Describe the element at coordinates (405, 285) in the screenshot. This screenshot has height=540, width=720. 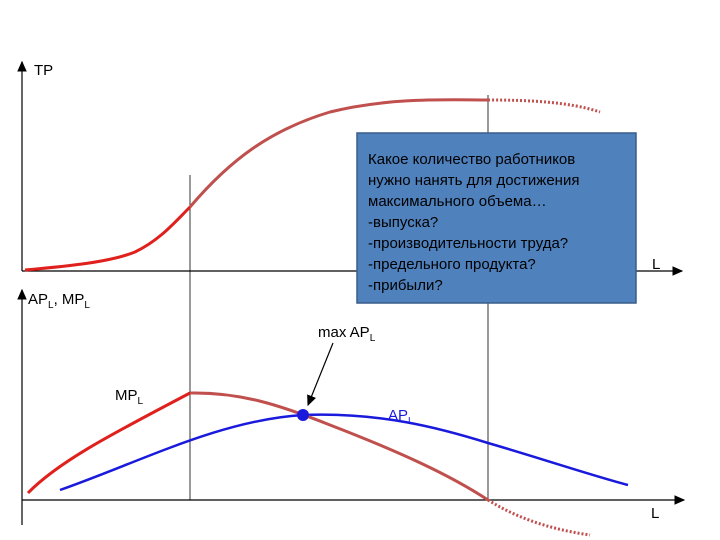
I see `question-line: -прибыли?` at that location.